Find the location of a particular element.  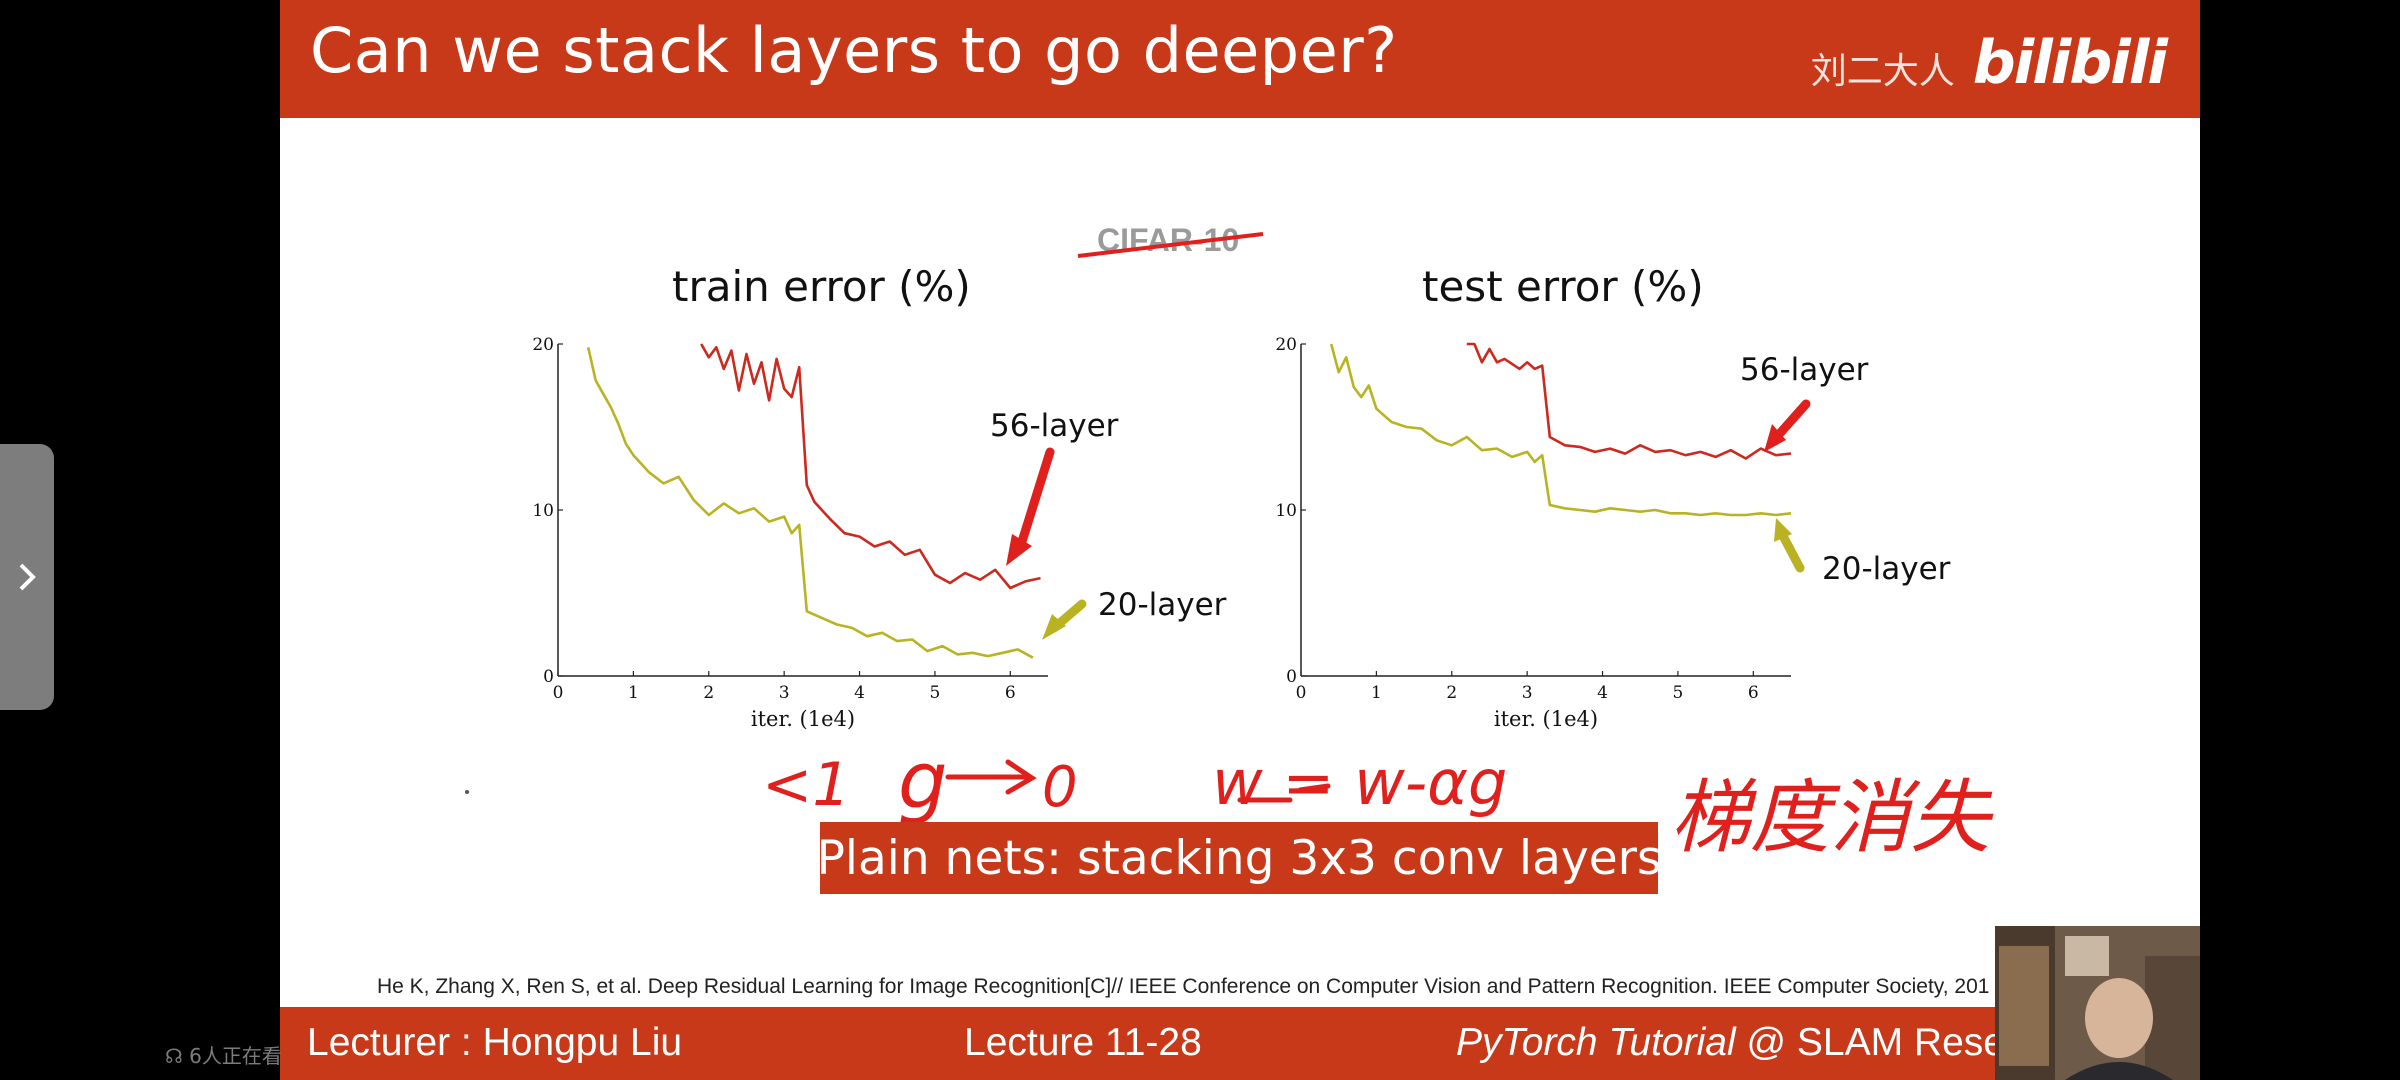

test-x-axis-label: iter. (1e4) is located at coordinates (1546, 719).